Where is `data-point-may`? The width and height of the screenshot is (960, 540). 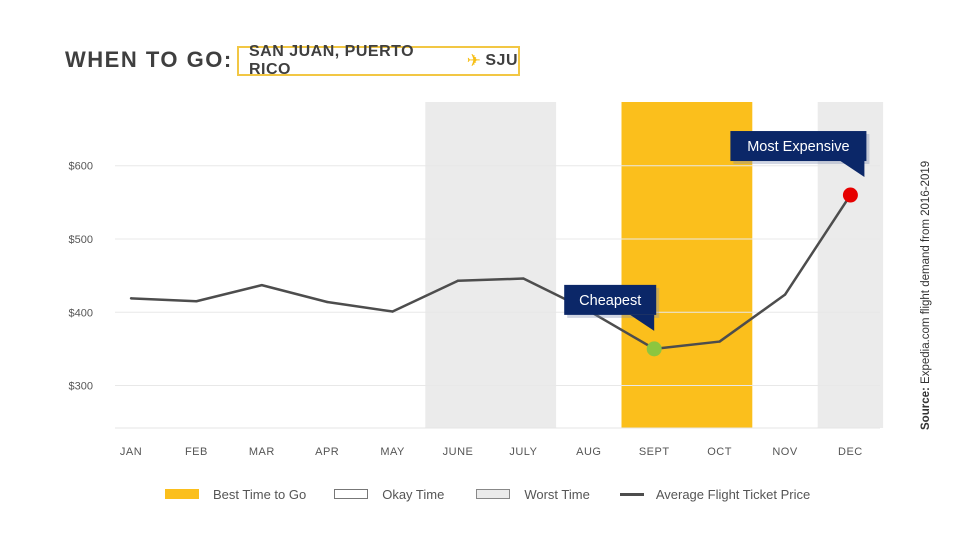
data-point-may is located at coordinates (392, 311).